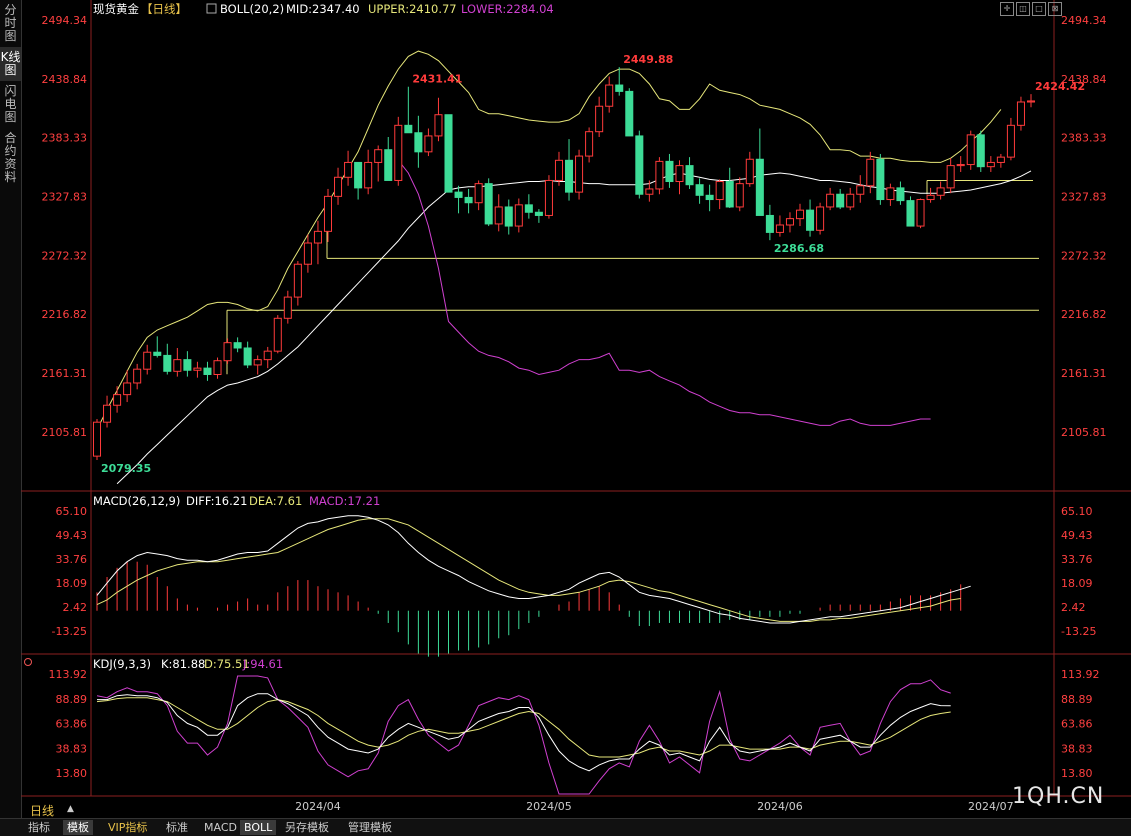 This screenshot has width=1131, height=836. I want to click on tab-macd: MACD, so click(220, 827).